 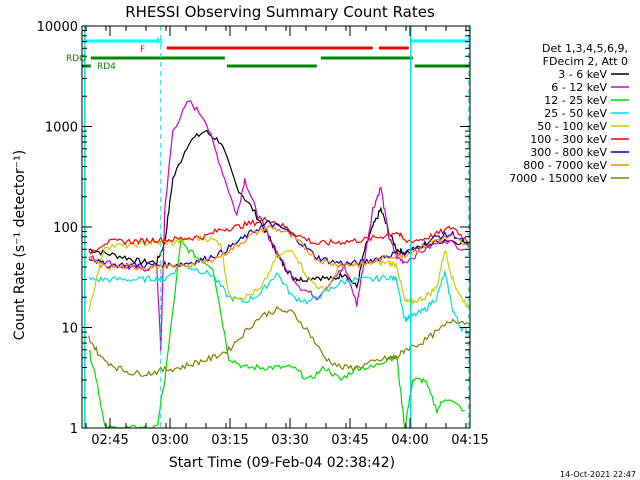 I want to click on legend-entry-label: 800 - 7000 keV, so click(x=565, y=165).